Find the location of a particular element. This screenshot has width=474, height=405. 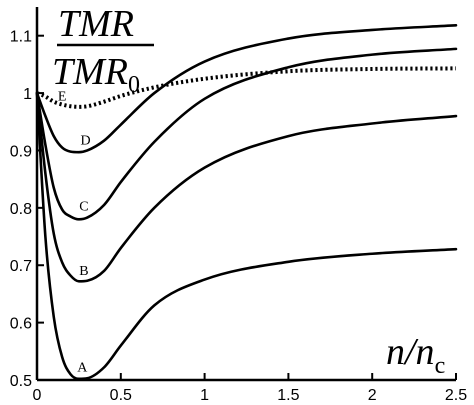

y-tick-label: 0.8 is located at coordinates (21, 209).